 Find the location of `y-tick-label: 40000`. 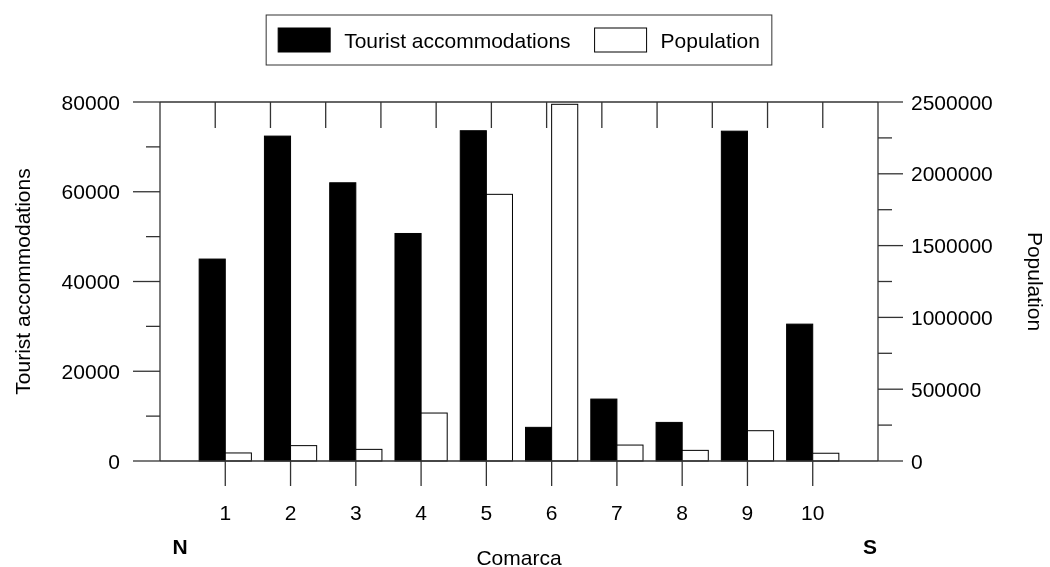

y-tick-label: 40000 is located at coordinates (90, 281).